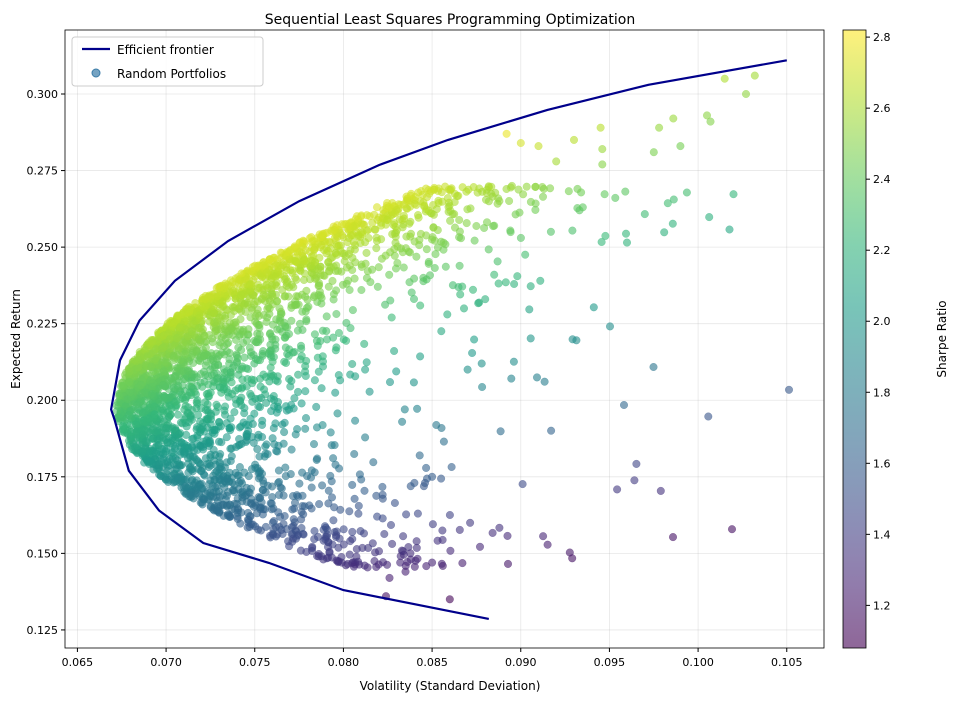 This screenshot has height=705, width=961. I want to click on y-tick-label: 0.175, so click(43, 477).